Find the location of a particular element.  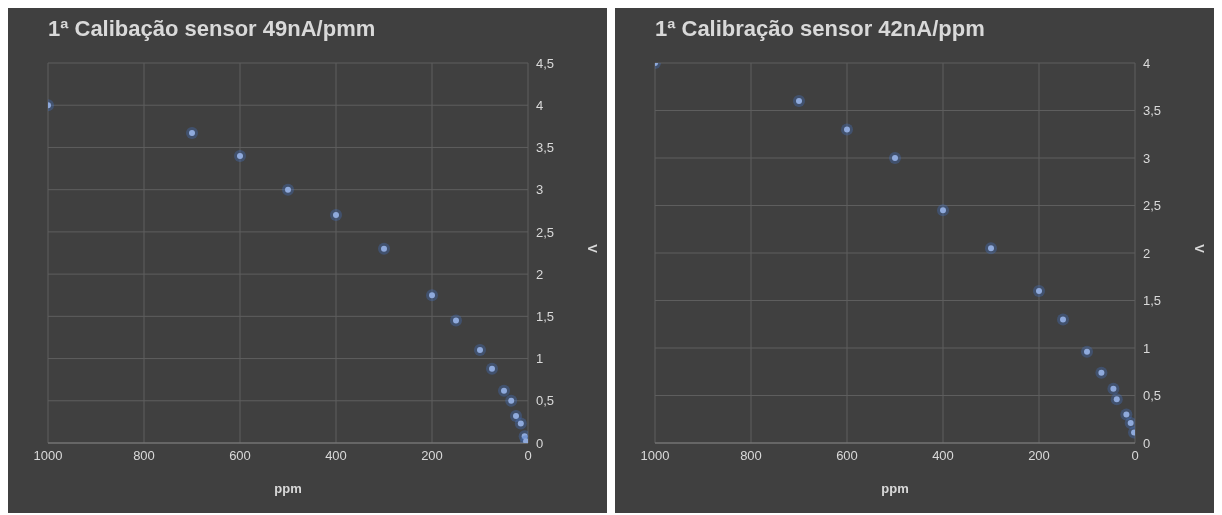

y-tick-label: 4,5 is located at coordinates (545, 63).